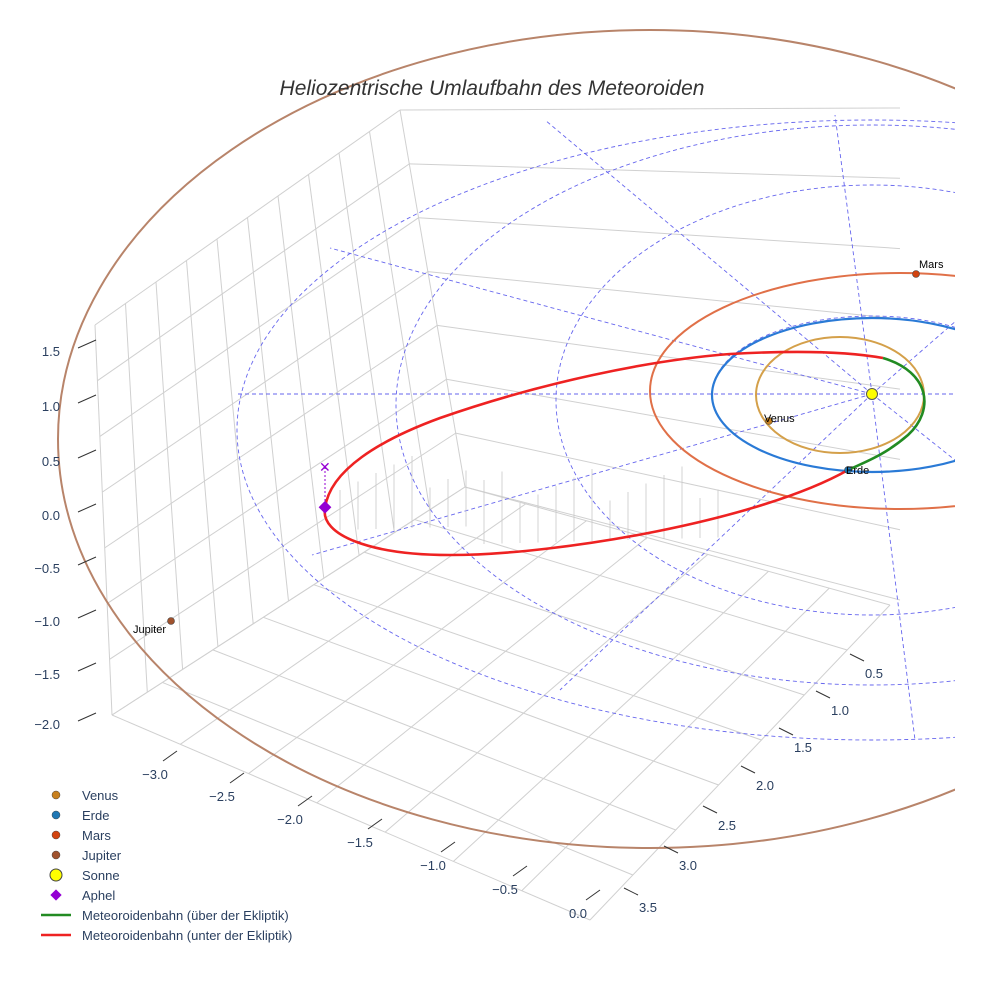 This screenshot has width=984, height=984. I want to click on mars-orbit, so click(802, 391).